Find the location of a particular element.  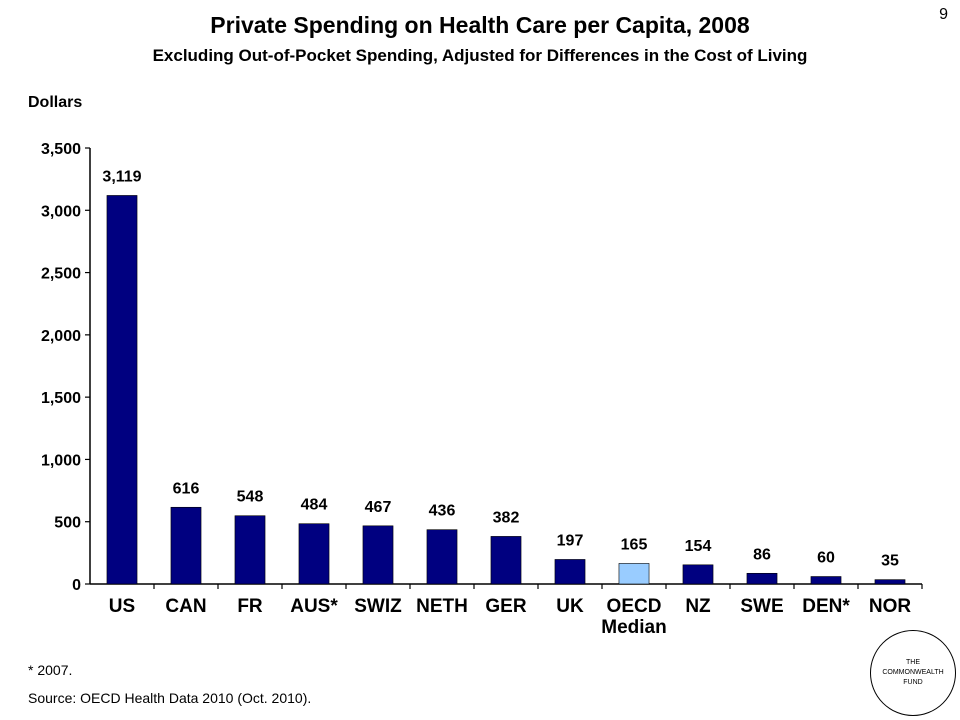

y-tick-label: 3,000 is located at coordinates (61, 211).